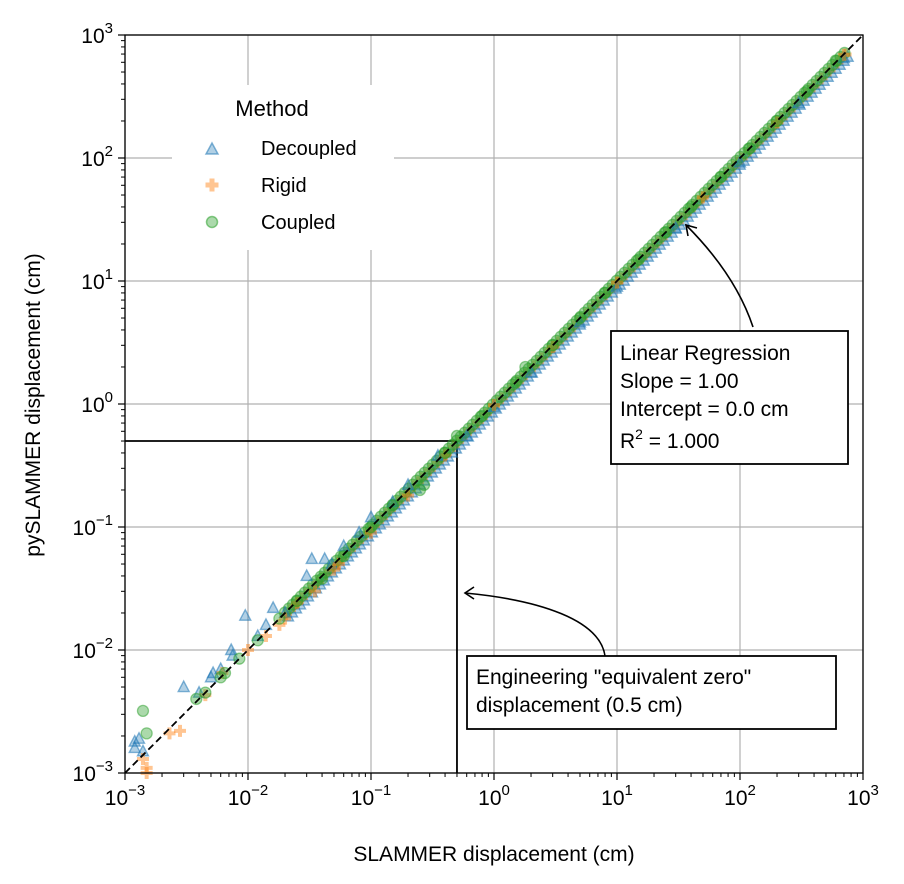 The width and height of the screenshot is (904, 884). I want to click on y-tick-label: 10⁻³, so click(93, 772).